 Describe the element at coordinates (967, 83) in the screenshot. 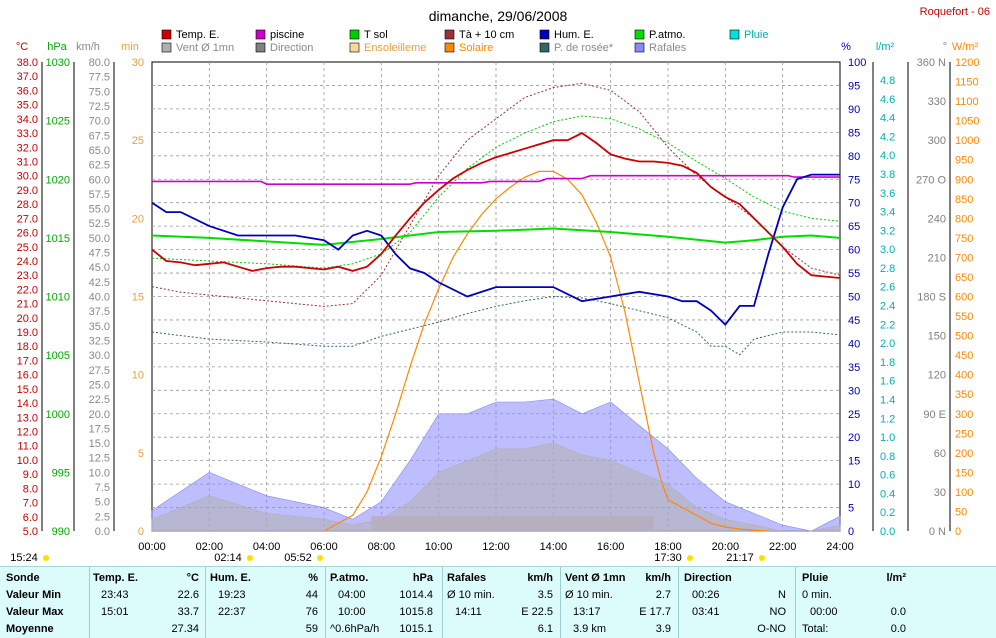

I see `wm2-tick: 1150` at that location.